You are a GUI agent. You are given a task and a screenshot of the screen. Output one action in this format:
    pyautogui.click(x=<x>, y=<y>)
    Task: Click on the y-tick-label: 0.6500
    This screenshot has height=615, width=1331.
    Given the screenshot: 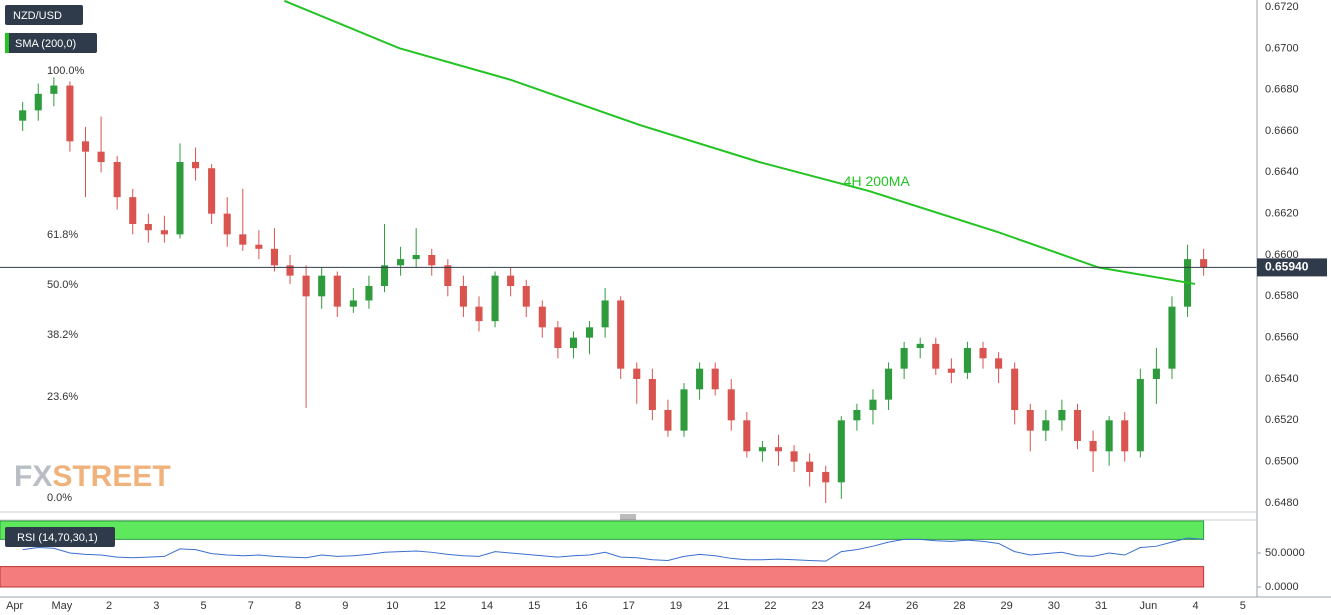 What is the action you would take?
    pyautogui.click(x=1282, y=462)
    